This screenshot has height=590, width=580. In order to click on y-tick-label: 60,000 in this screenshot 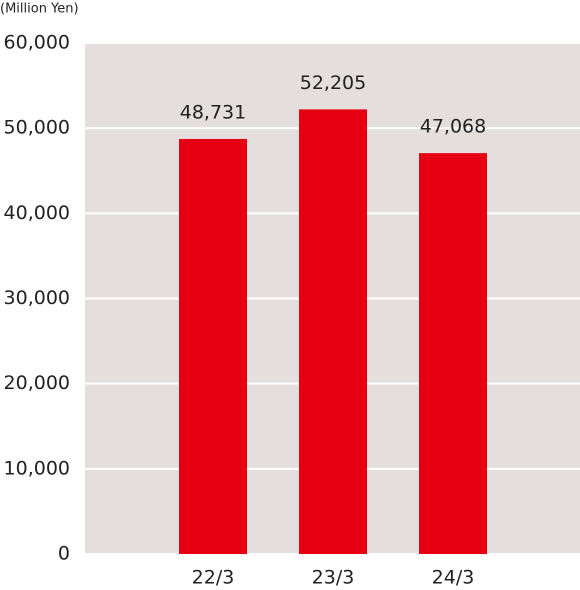, I will do `click(37, 43)`.